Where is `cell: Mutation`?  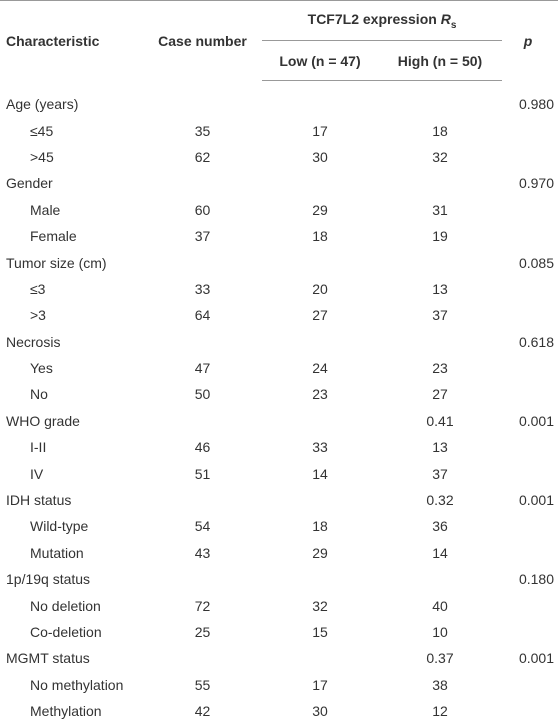
cell: Mutation is located at coordinates (71, 553).